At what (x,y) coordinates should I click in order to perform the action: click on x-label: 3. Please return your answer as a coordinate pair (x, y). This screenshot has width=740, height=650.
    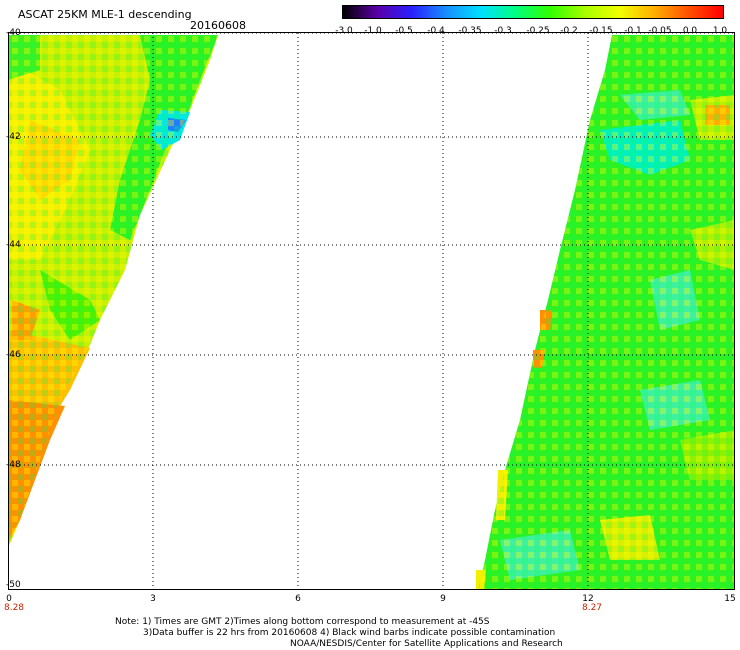
    Looking at the image, I should click on (153, 599).